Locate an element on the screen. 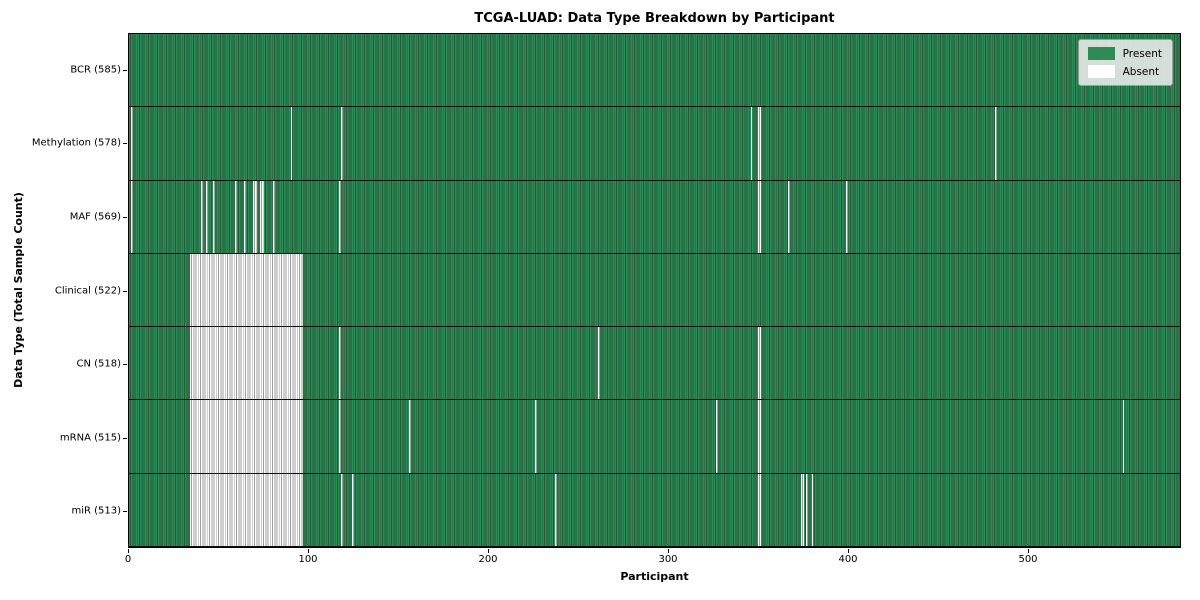 Image resolution: width=1200 pixels, height=600 pixels. y-tick-label-methylation: Methylation (578) is located at coordinates (76, 143).